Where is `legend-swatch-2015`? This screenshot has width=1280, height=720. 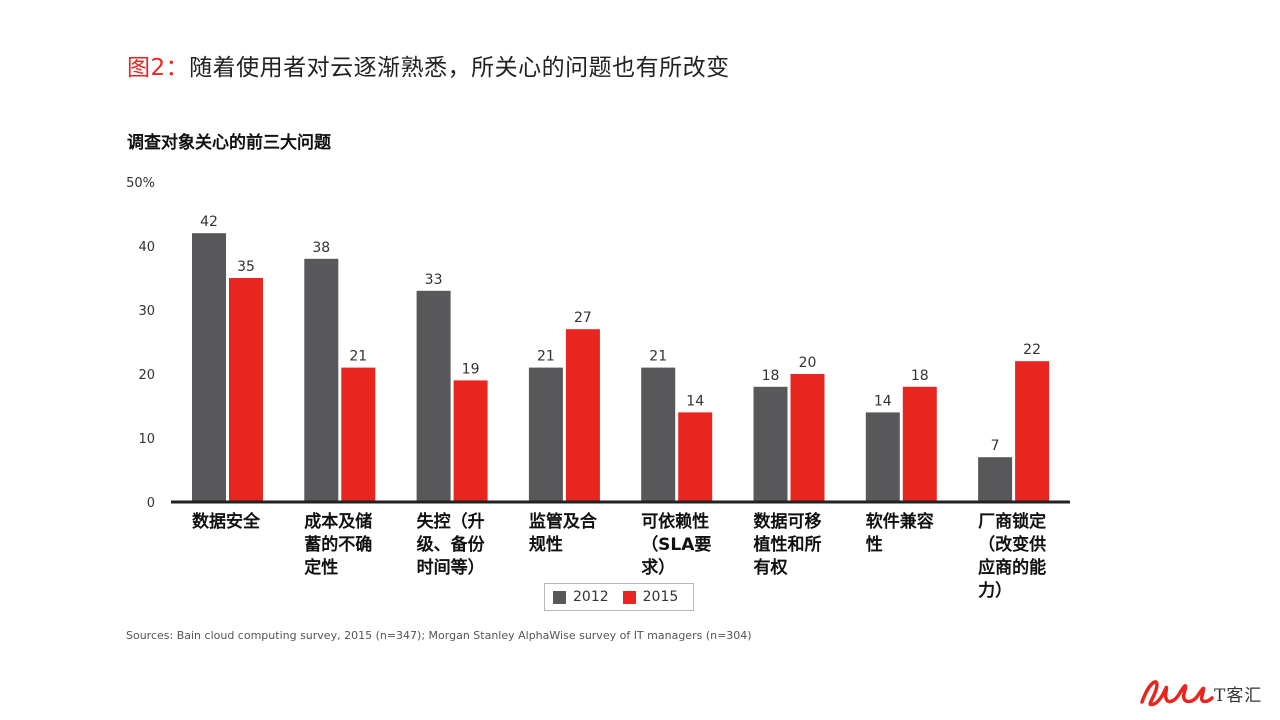
legend-swatch-2015 is located at coordinates (629, 597).